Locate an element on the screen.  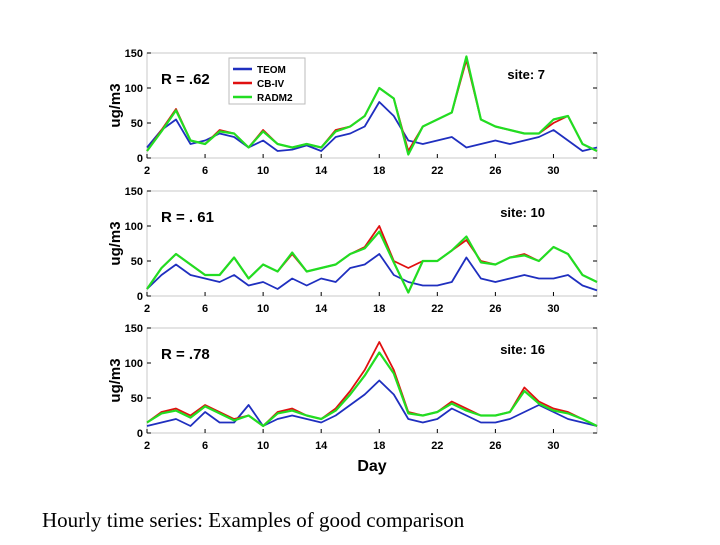
site-label: site: 16 is located at coordinates (522, 349).